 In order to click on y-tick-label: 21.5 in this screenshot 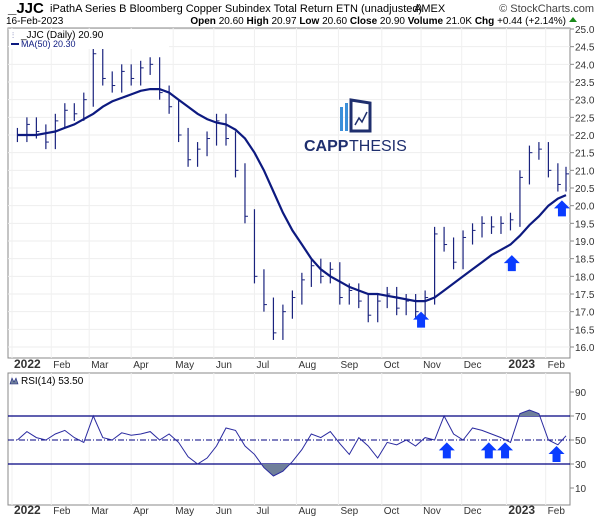, I will do `click(585, 154)`.